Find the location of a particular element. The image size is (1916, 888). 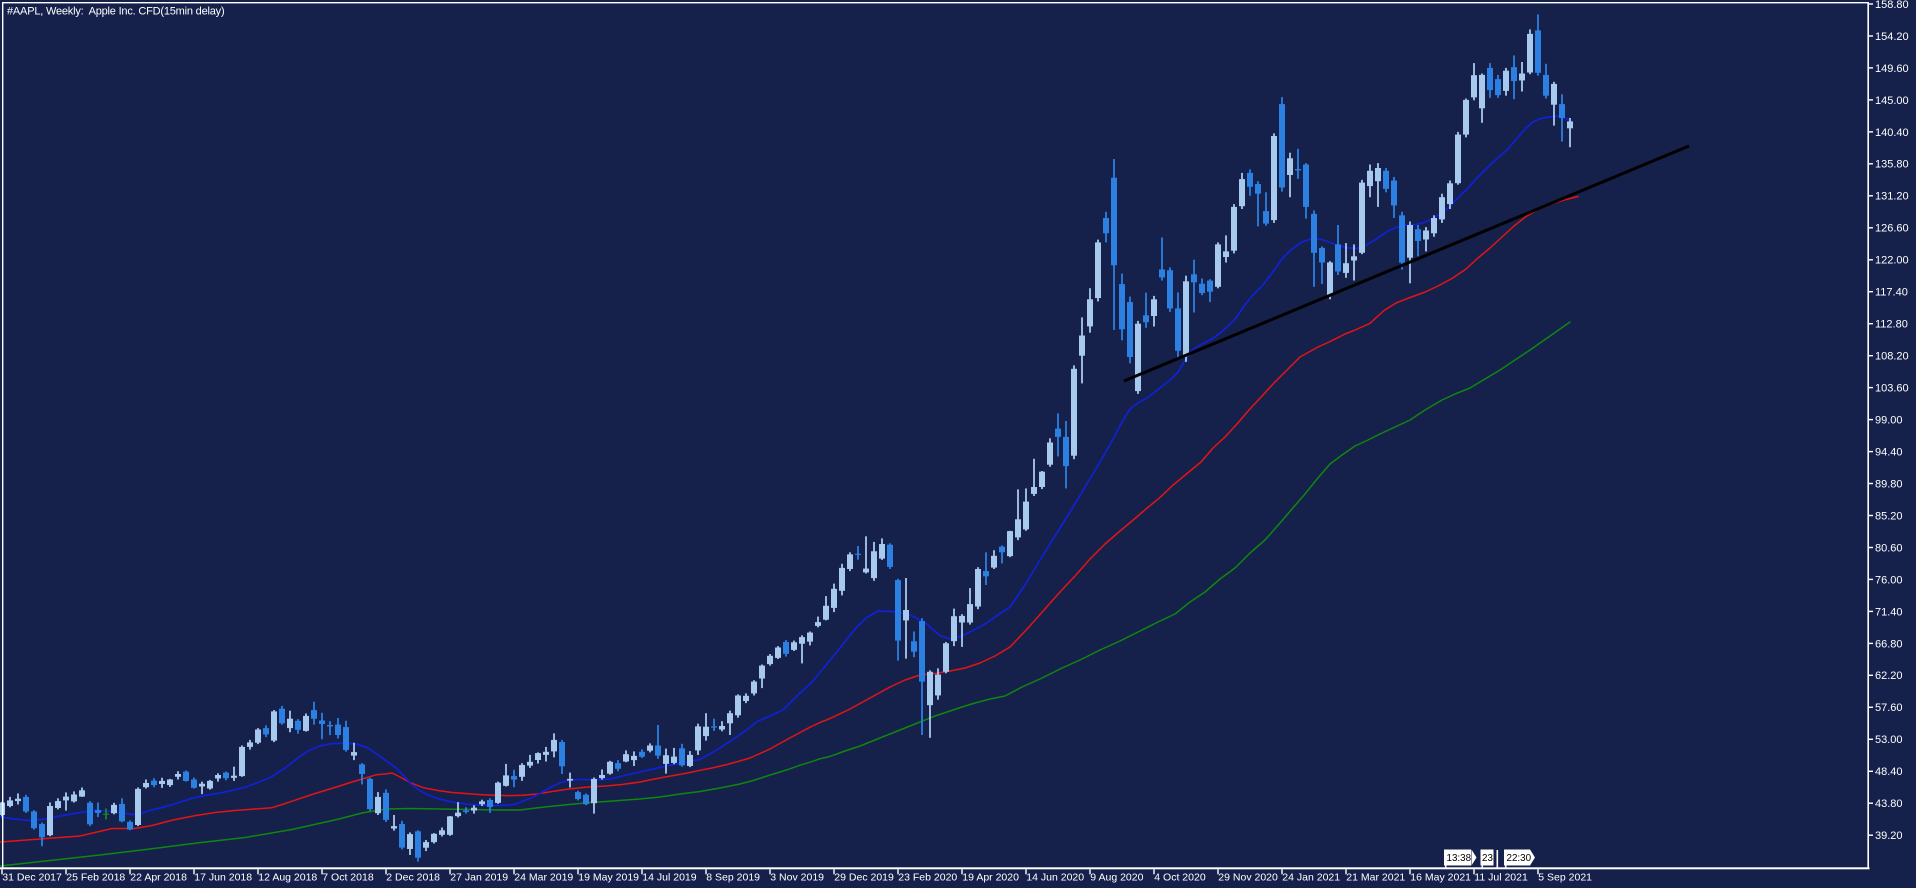

svg-text: 145.00 is located at coordinates (1892, 101).